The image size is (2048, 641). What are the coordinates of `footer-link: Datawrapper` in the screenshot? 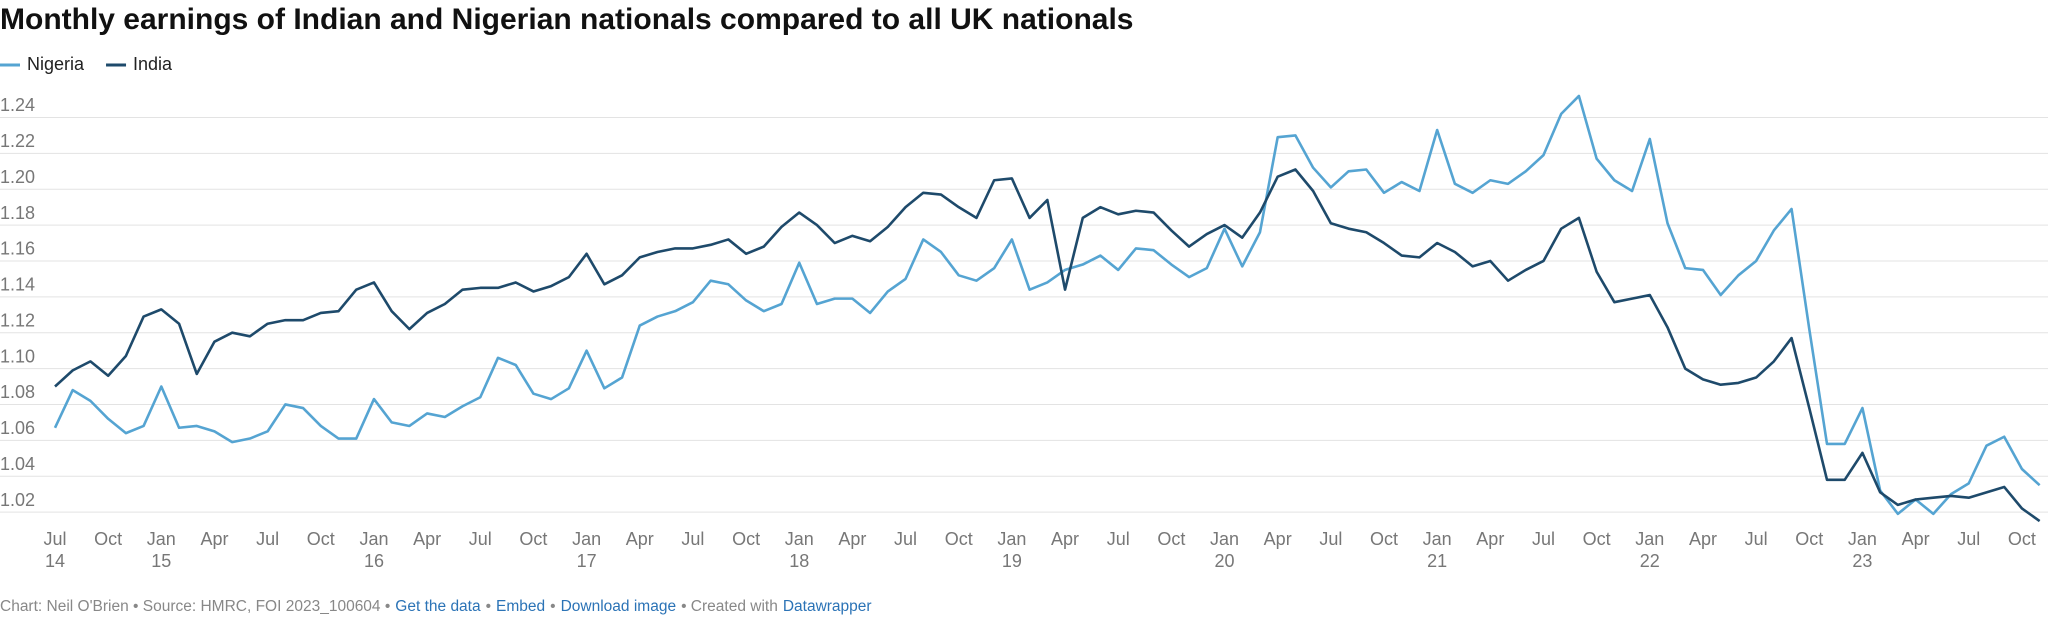 It's located at (827, 606).